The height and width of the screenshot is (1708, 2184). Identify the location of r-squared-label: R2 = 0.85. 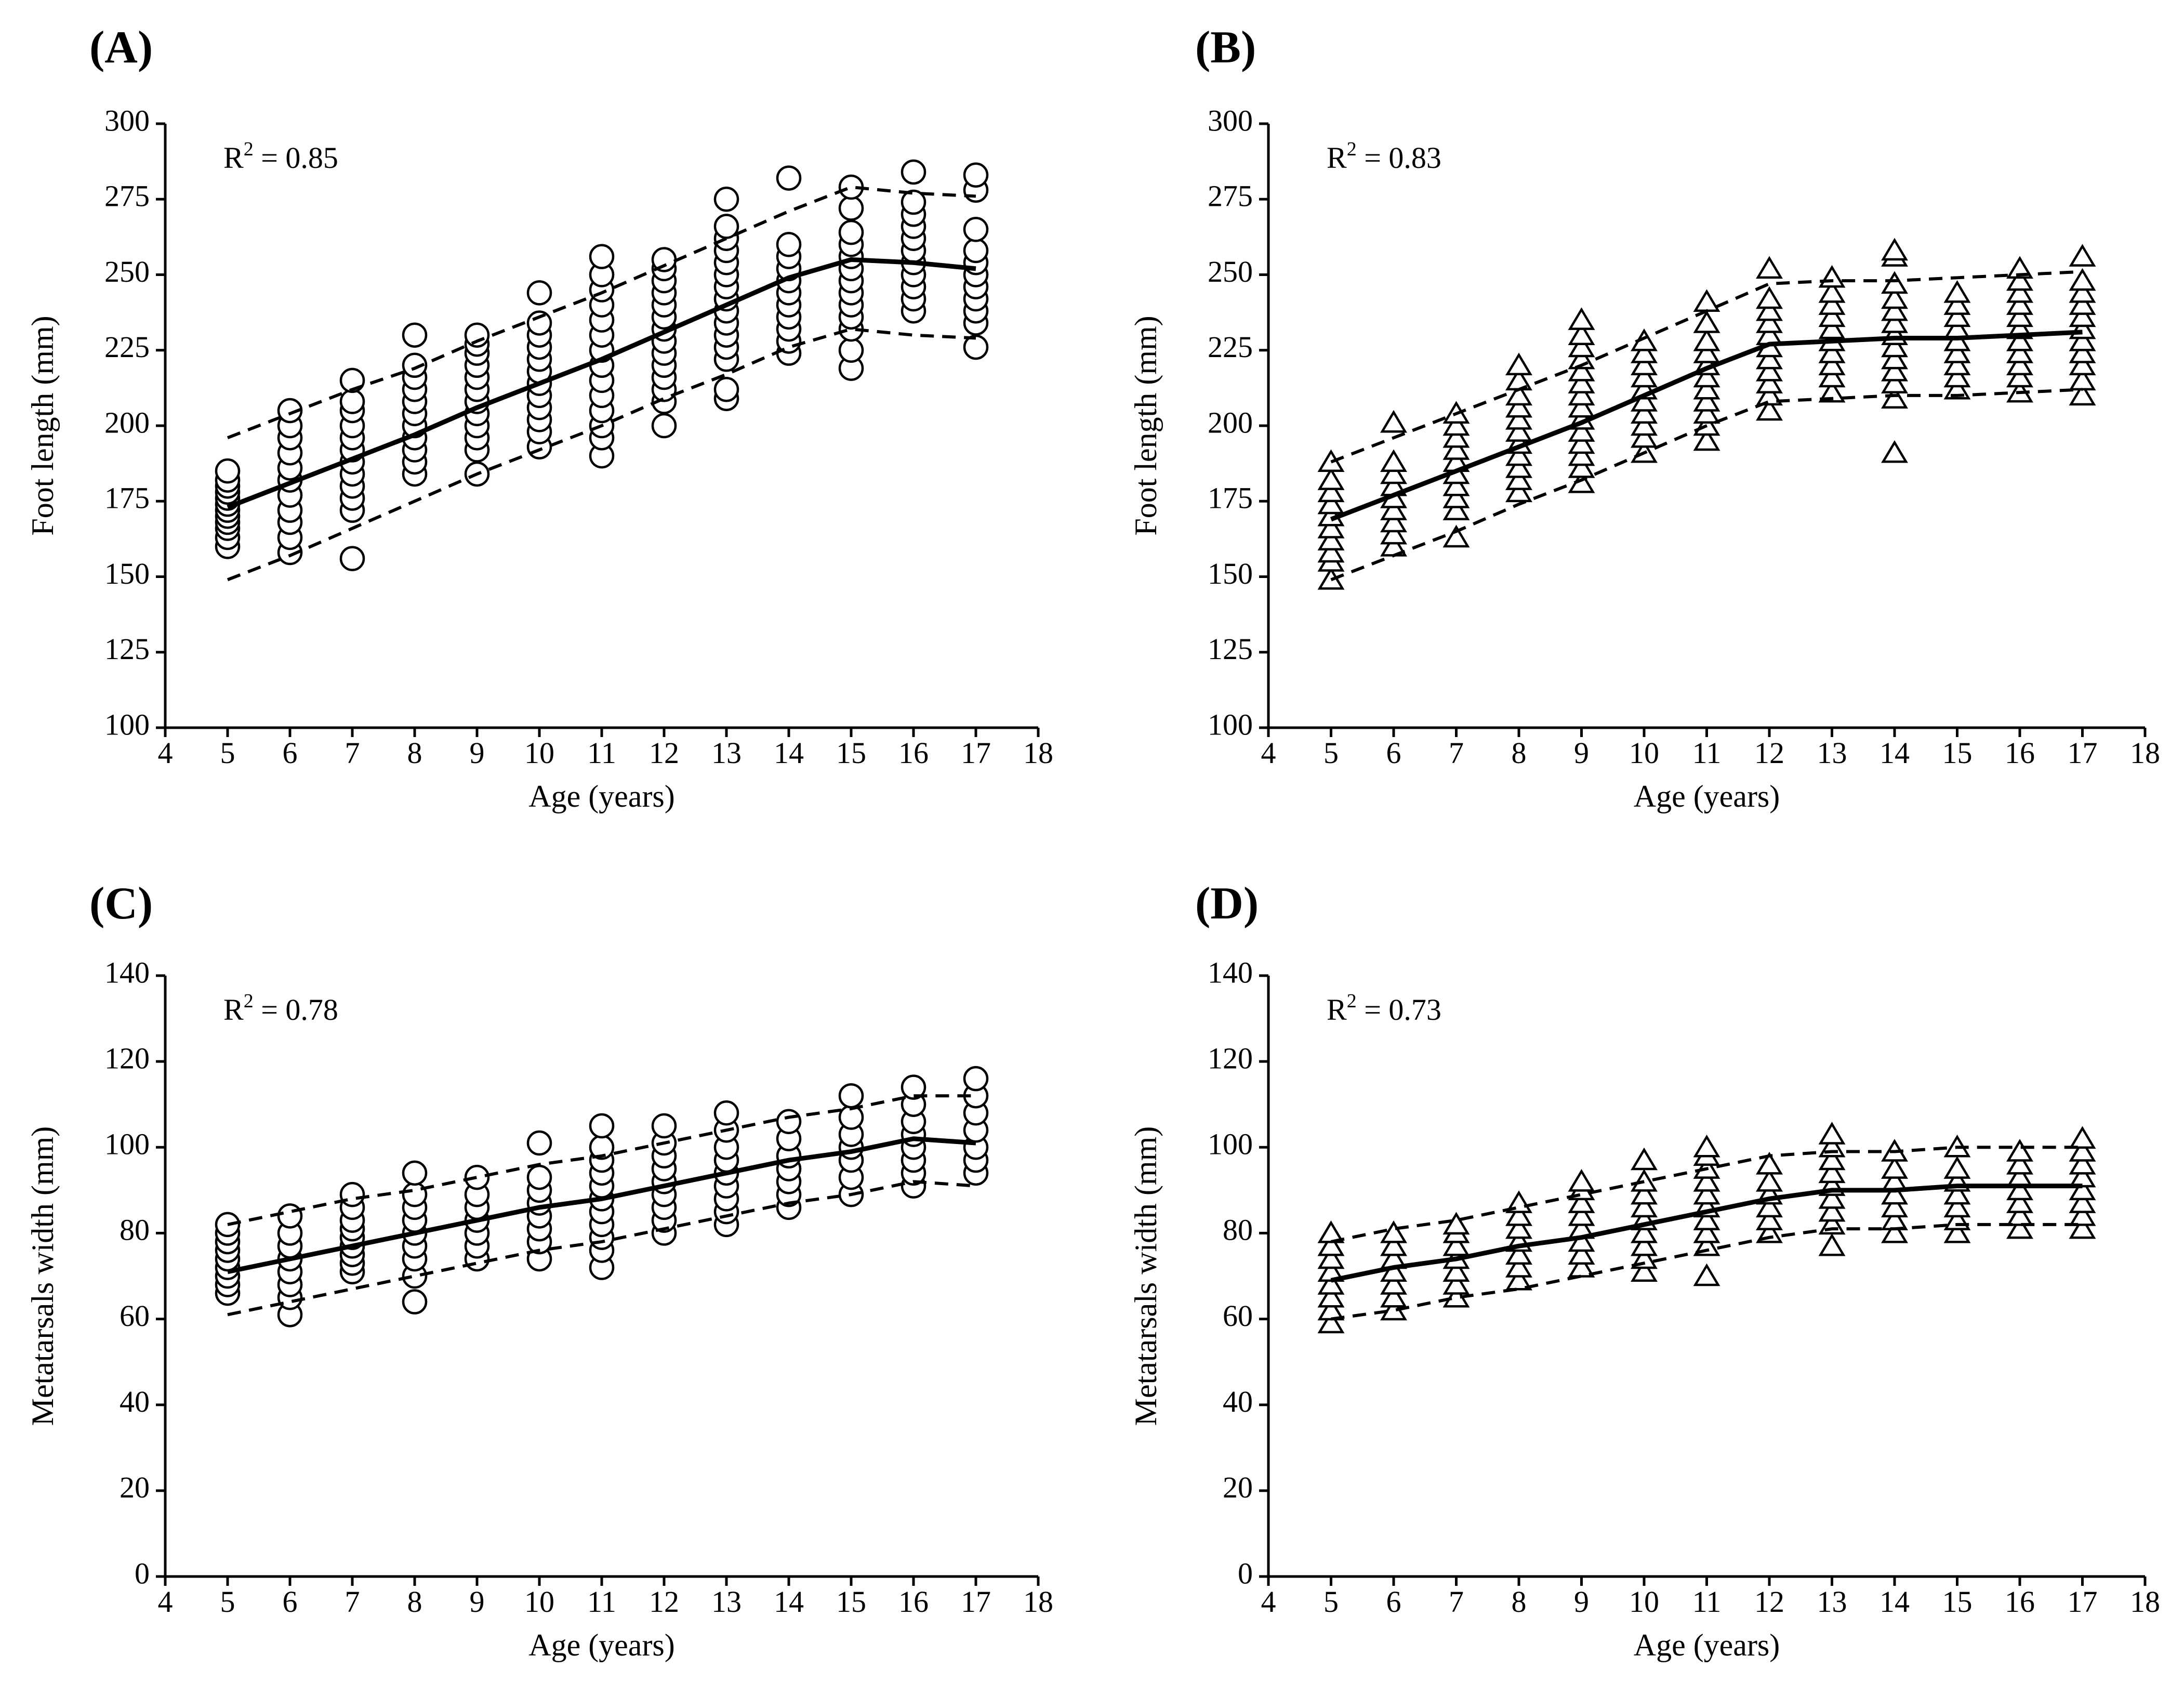
(281, 156).